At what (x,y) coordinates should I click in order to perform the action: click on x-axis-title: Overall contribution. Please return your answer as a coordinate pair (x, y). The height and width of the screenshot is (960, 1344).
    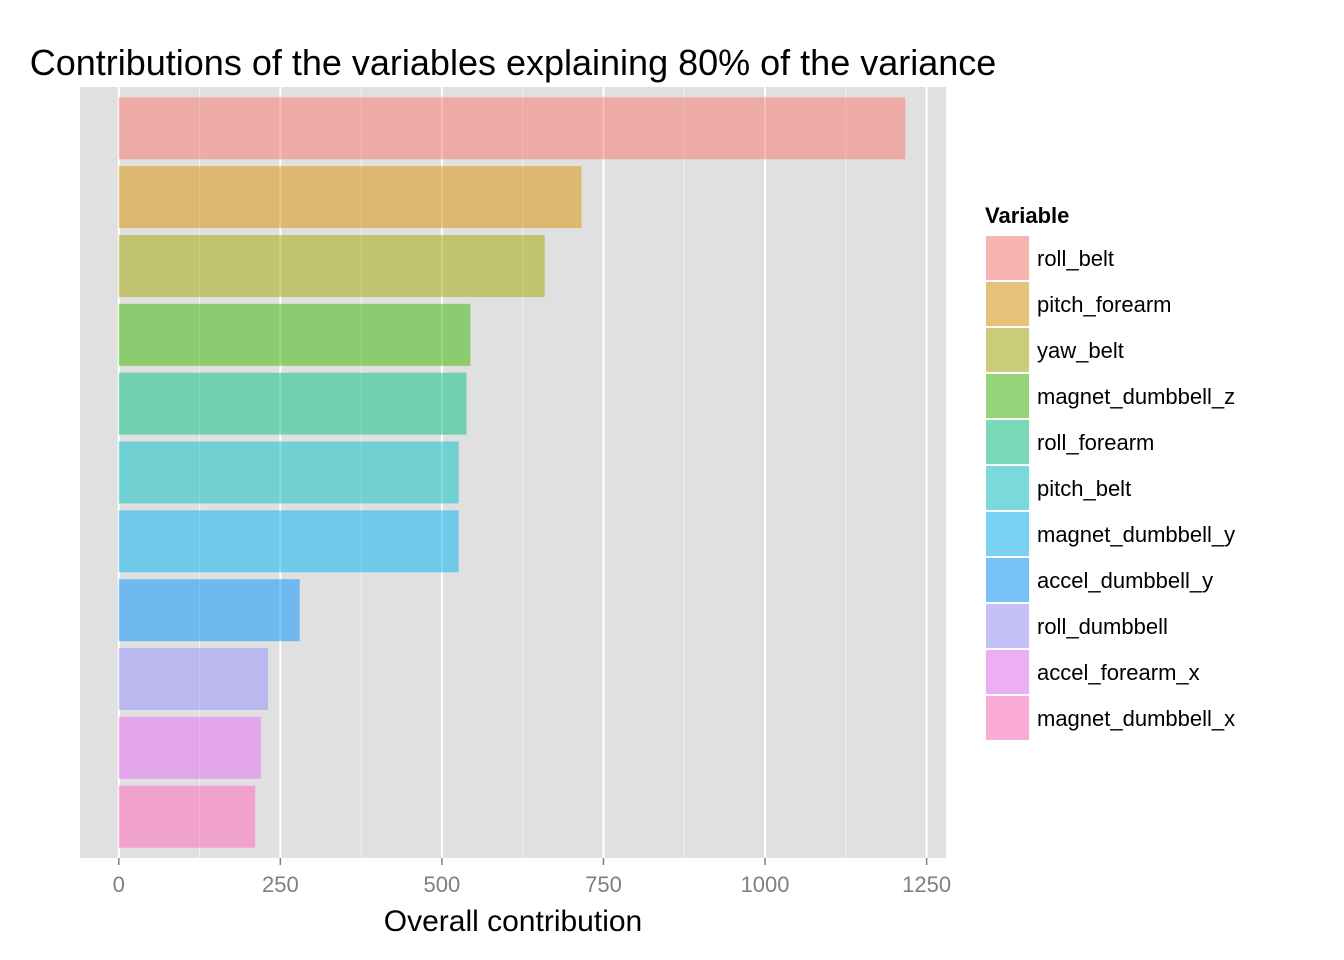
    Looking at the image, I should click on (513, 921).